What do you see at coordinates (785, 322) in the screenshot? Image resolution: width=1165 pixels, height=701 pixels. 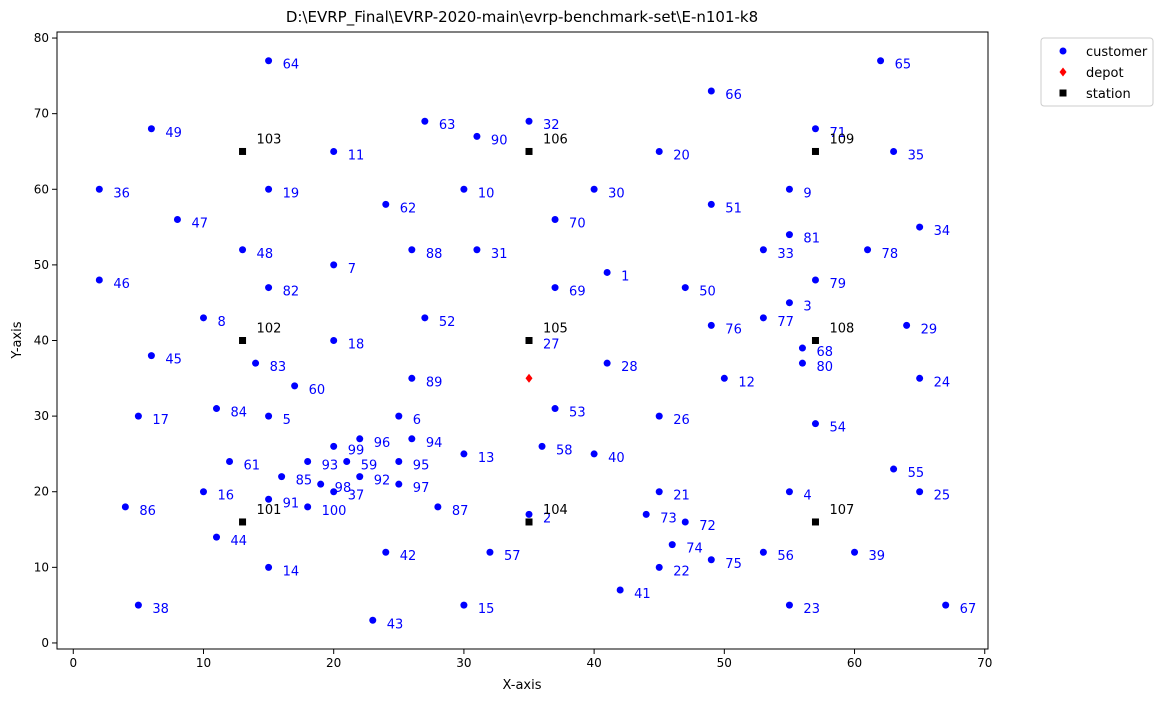 I see `customer-label: 77` at bounding box center [785, 322].